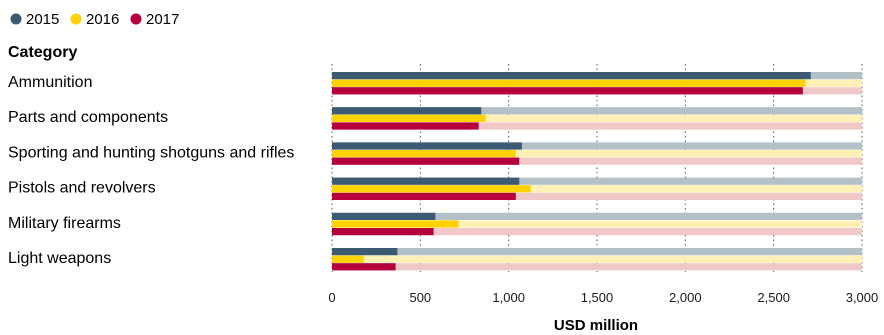 The width and height of the screenshot is (884, 335). Describe the element at coordinates (420, 297) in the screenshot. I see `x-tick-label-1: 500` at that location.